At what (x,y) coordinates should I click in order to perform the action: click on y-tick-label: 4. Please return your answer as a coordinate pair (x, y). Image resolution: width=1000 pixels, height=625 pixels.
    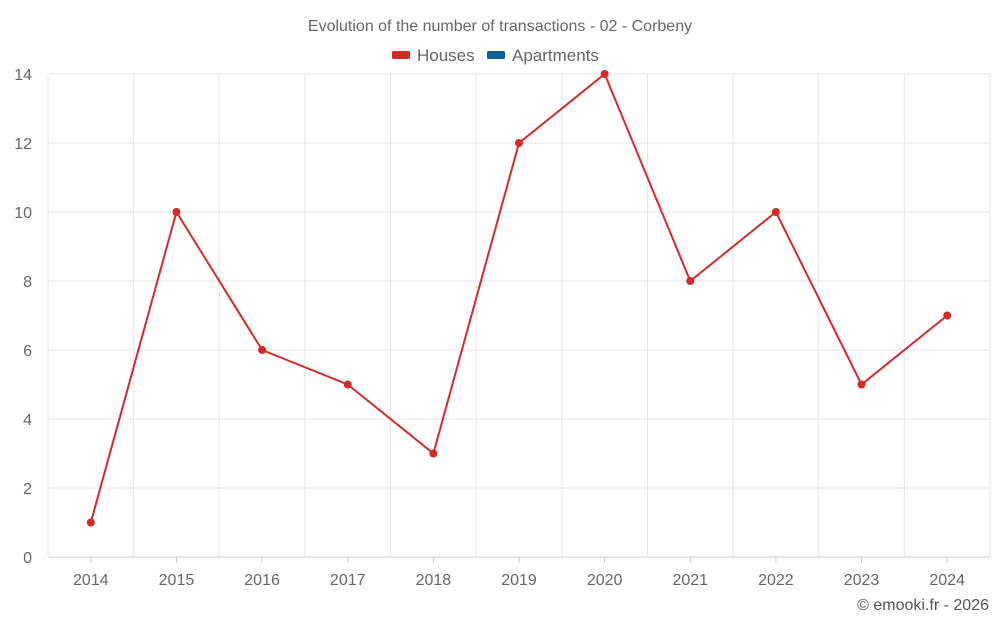
    Looking at the image, I should click on (27, 420).